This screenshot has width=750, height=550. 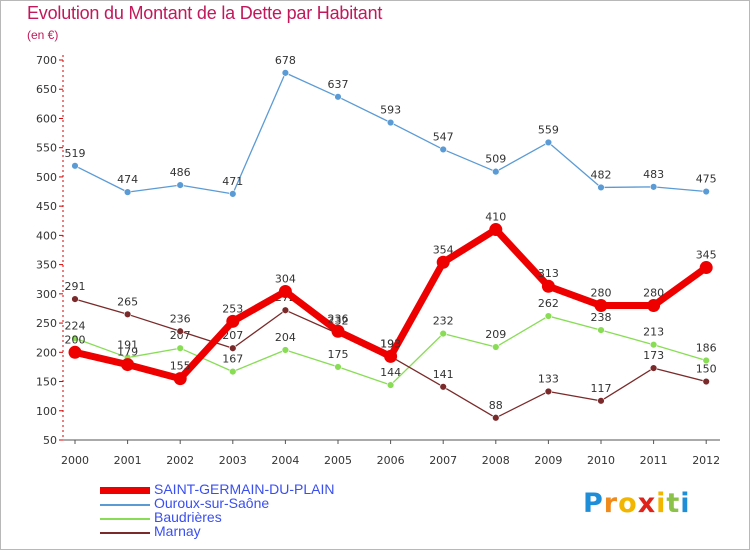 What do you see at coordinates (265, 531) in the screenshot?
I see `legend-item: Marnay` at bounding box center [265, 531].